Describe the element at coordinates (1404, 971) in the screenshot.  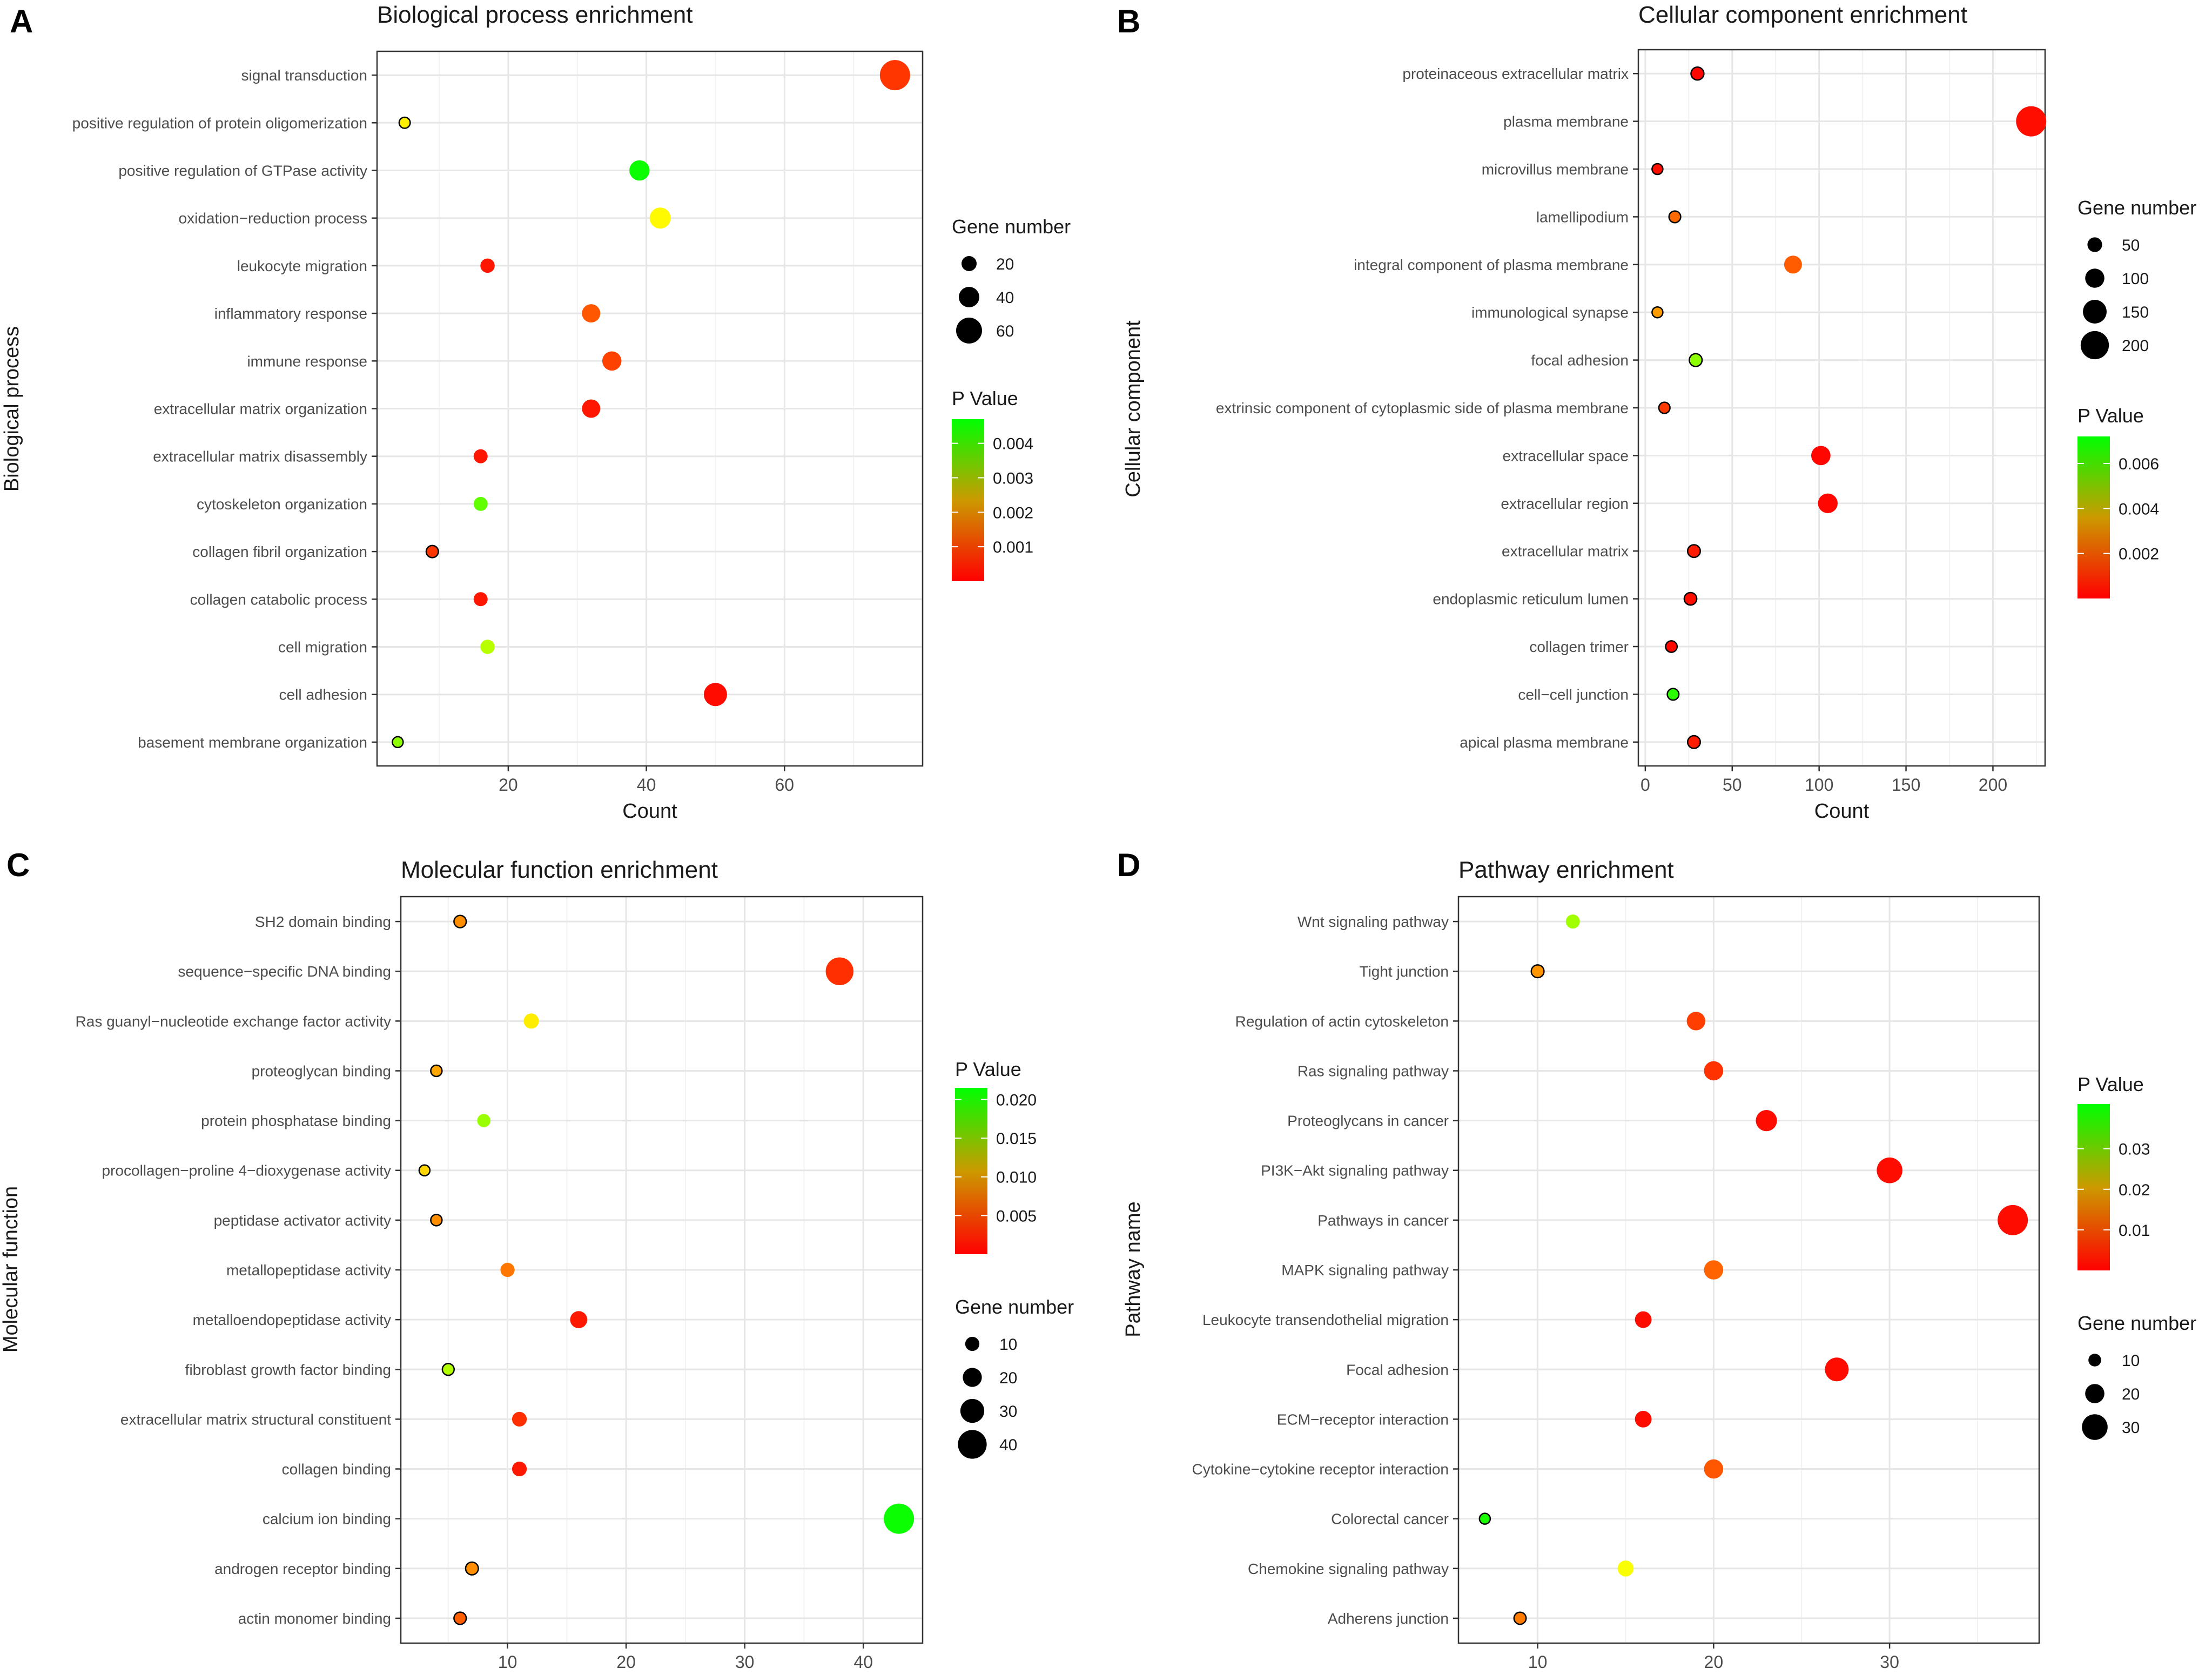
I see `category-label: Tight junction` at that location.